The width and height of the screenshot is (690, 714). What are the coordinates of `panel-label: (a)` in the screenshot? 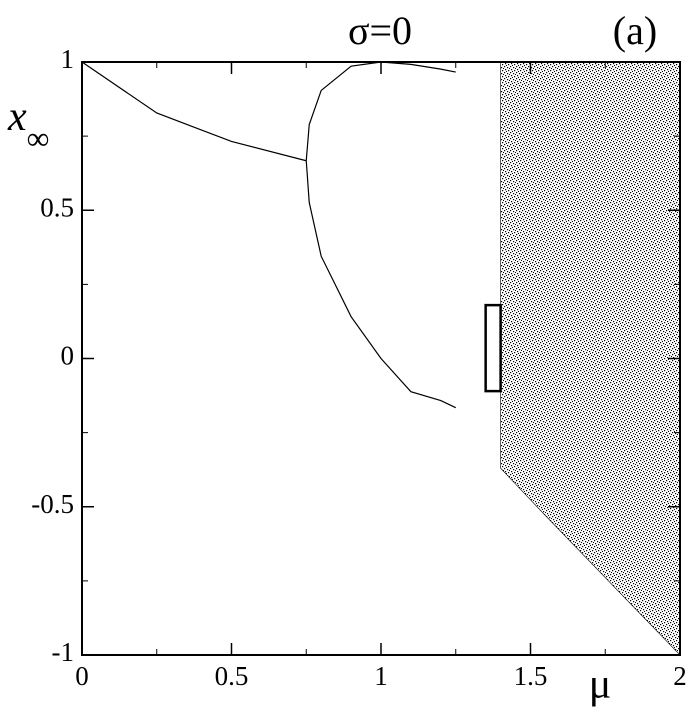 It's located at (635, 30).